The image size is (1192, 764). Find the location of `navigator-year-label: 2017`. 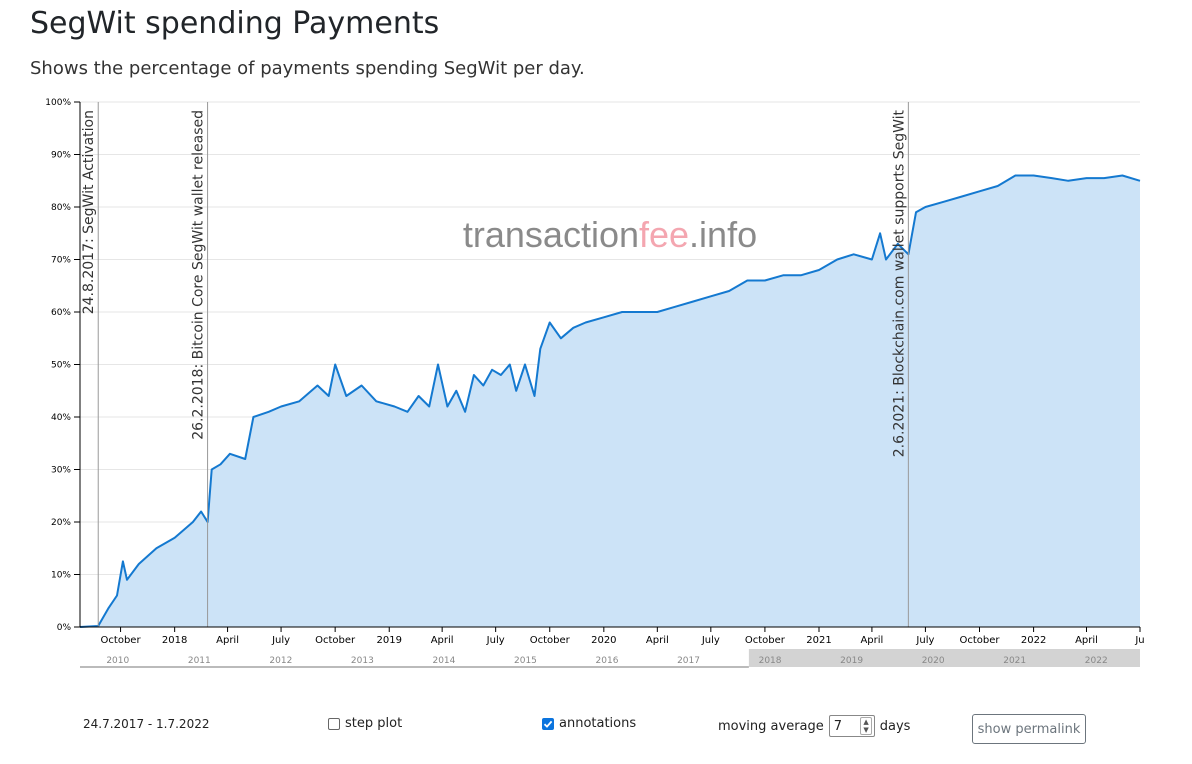

navigator-year-label: 2017 is located at coordinates (688, 661).